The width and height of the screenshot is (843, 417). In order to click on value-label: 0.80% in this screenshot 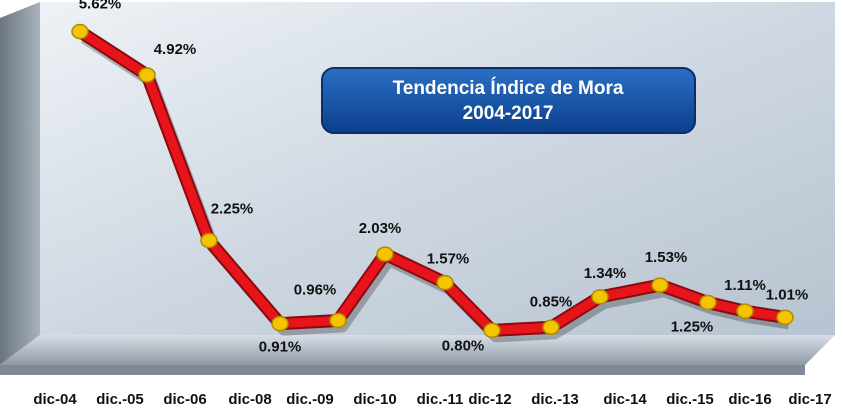, I will do `click(463, 345)`.